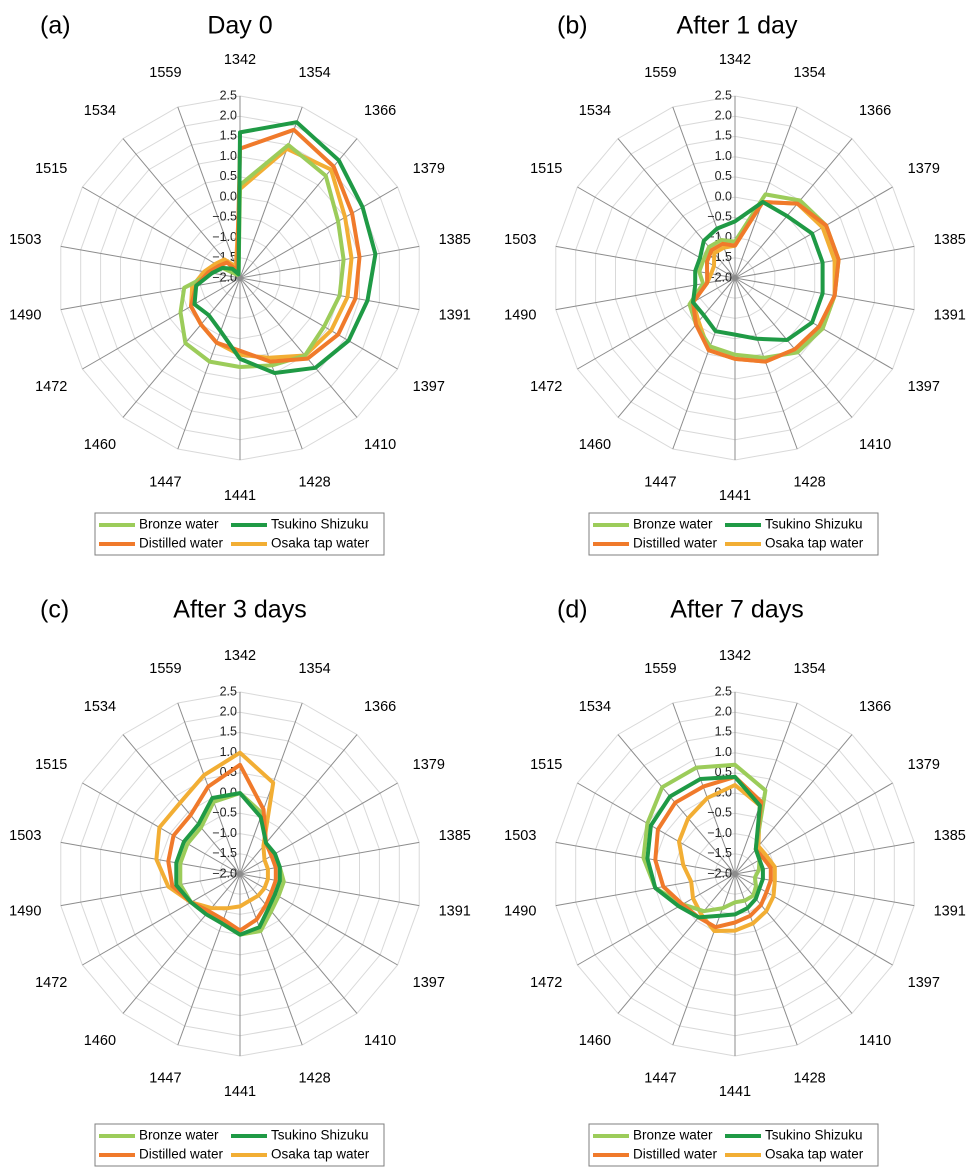  What do you see at coordinates (737, 26) in the screenshot?
I see `panel-title: After 1 day` at bounding box center [737, 26].